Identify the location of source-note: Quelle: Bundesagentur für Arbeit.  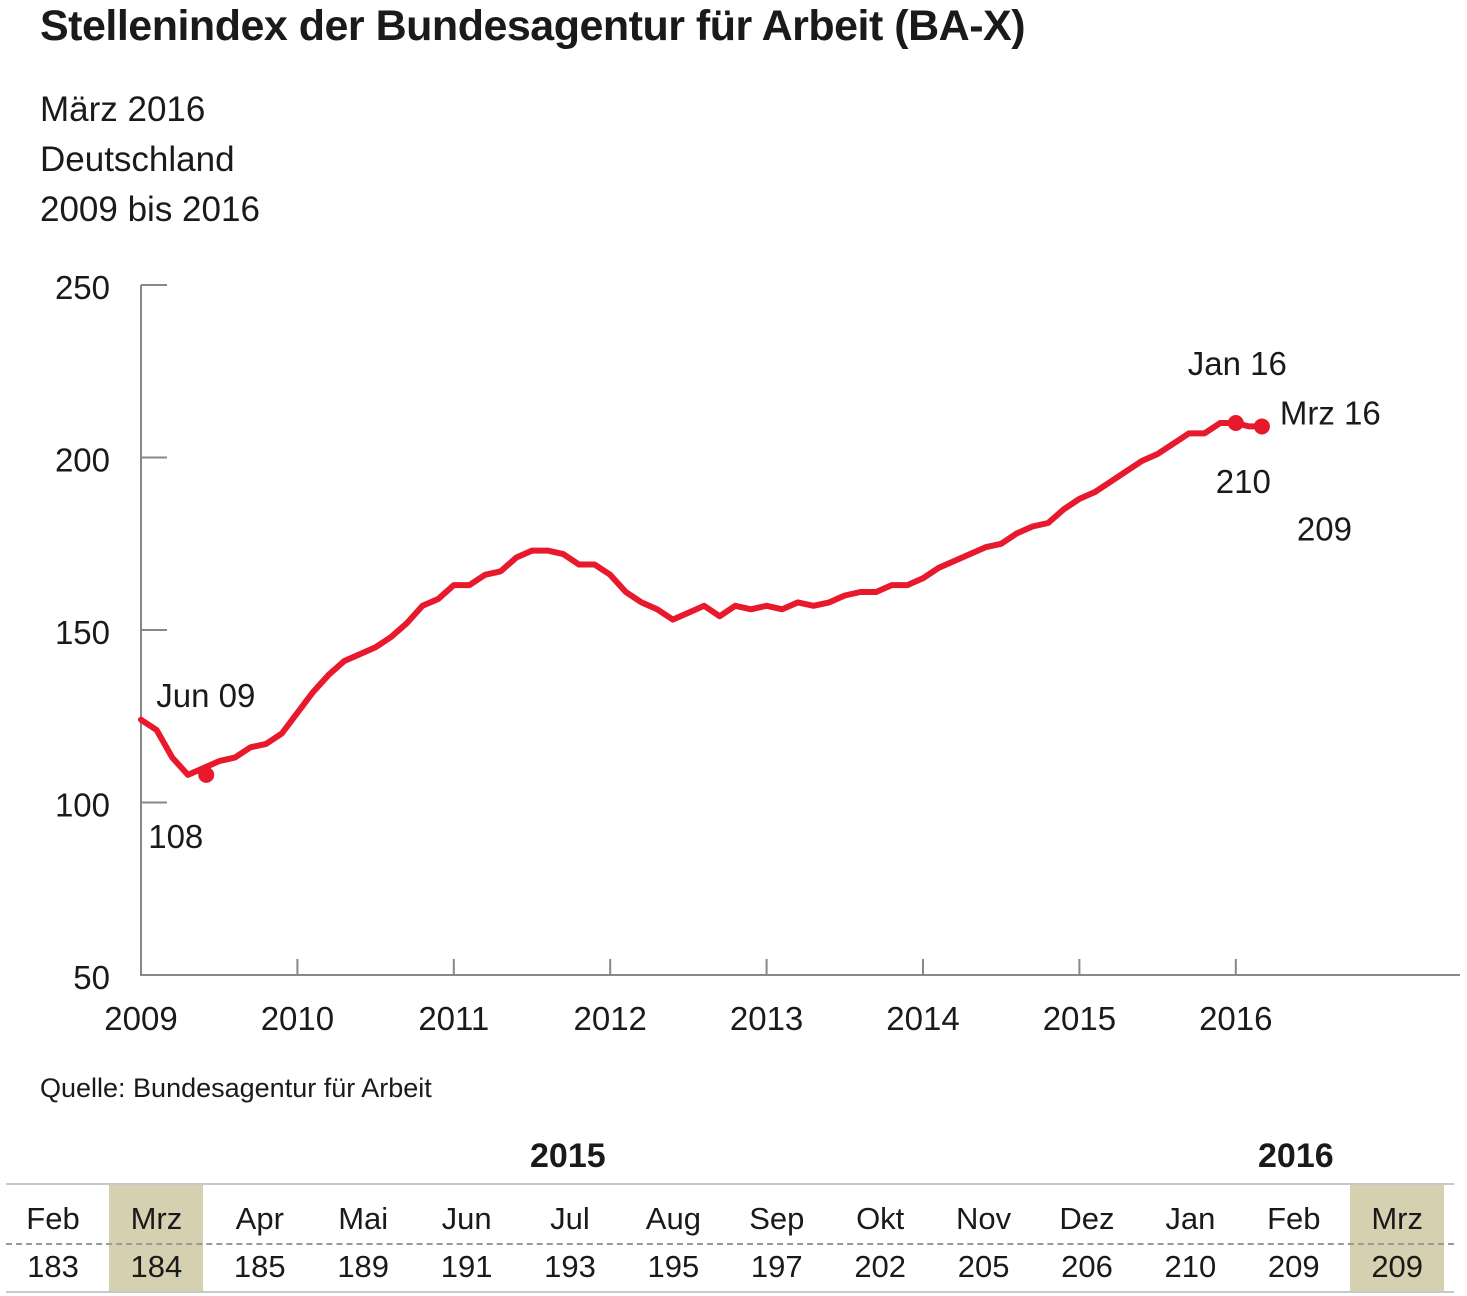
(236, 1088).